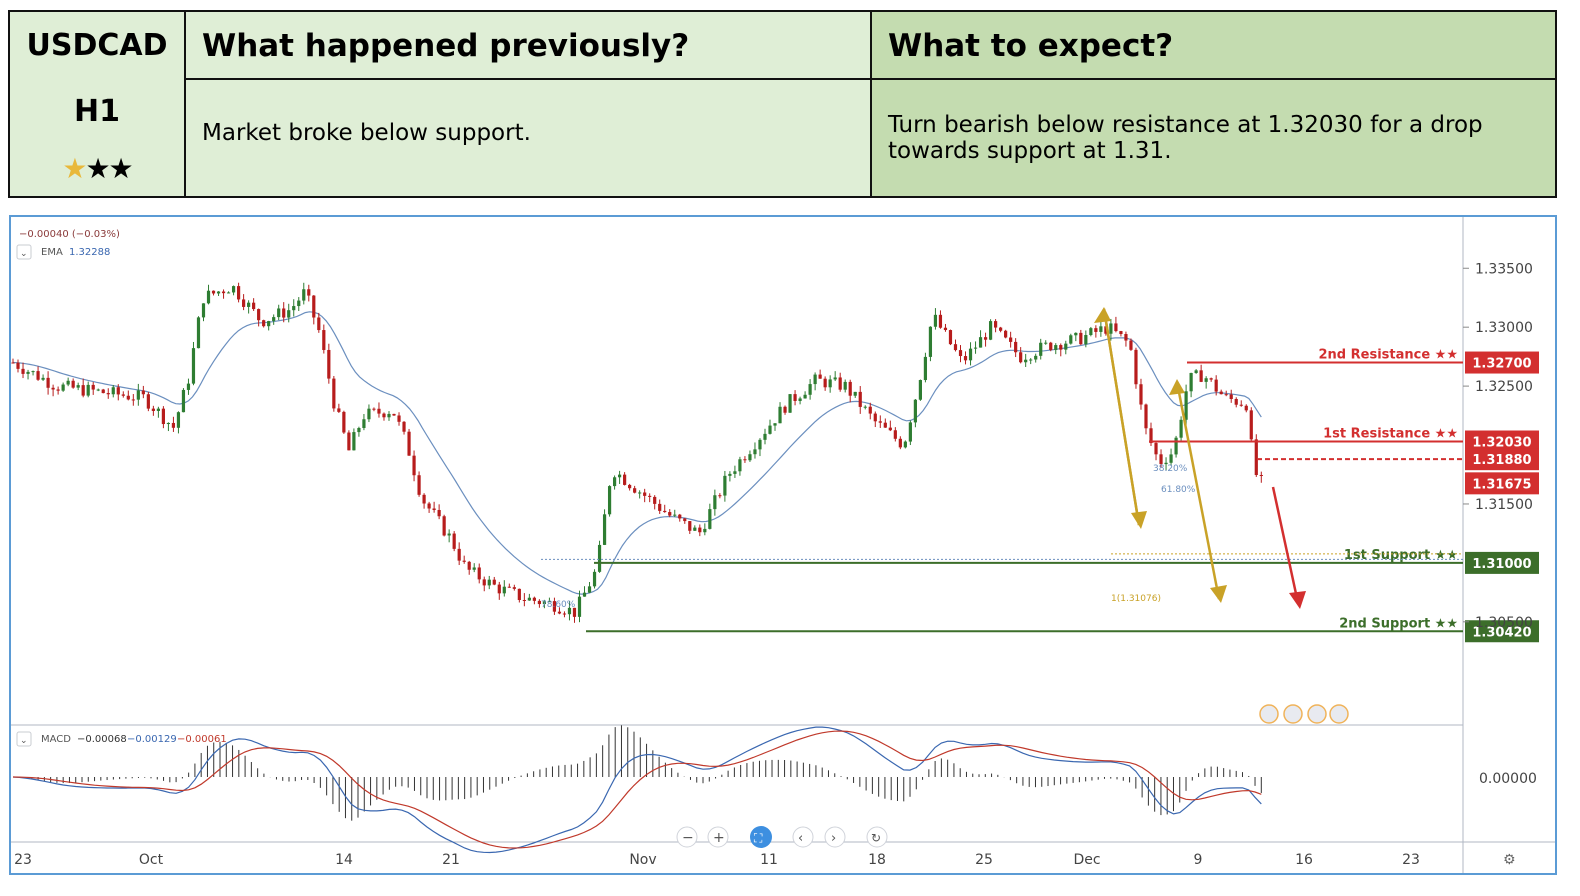 This screenshot has height=896, width=1580. I want to click on refresh-button, so click(877, 837).